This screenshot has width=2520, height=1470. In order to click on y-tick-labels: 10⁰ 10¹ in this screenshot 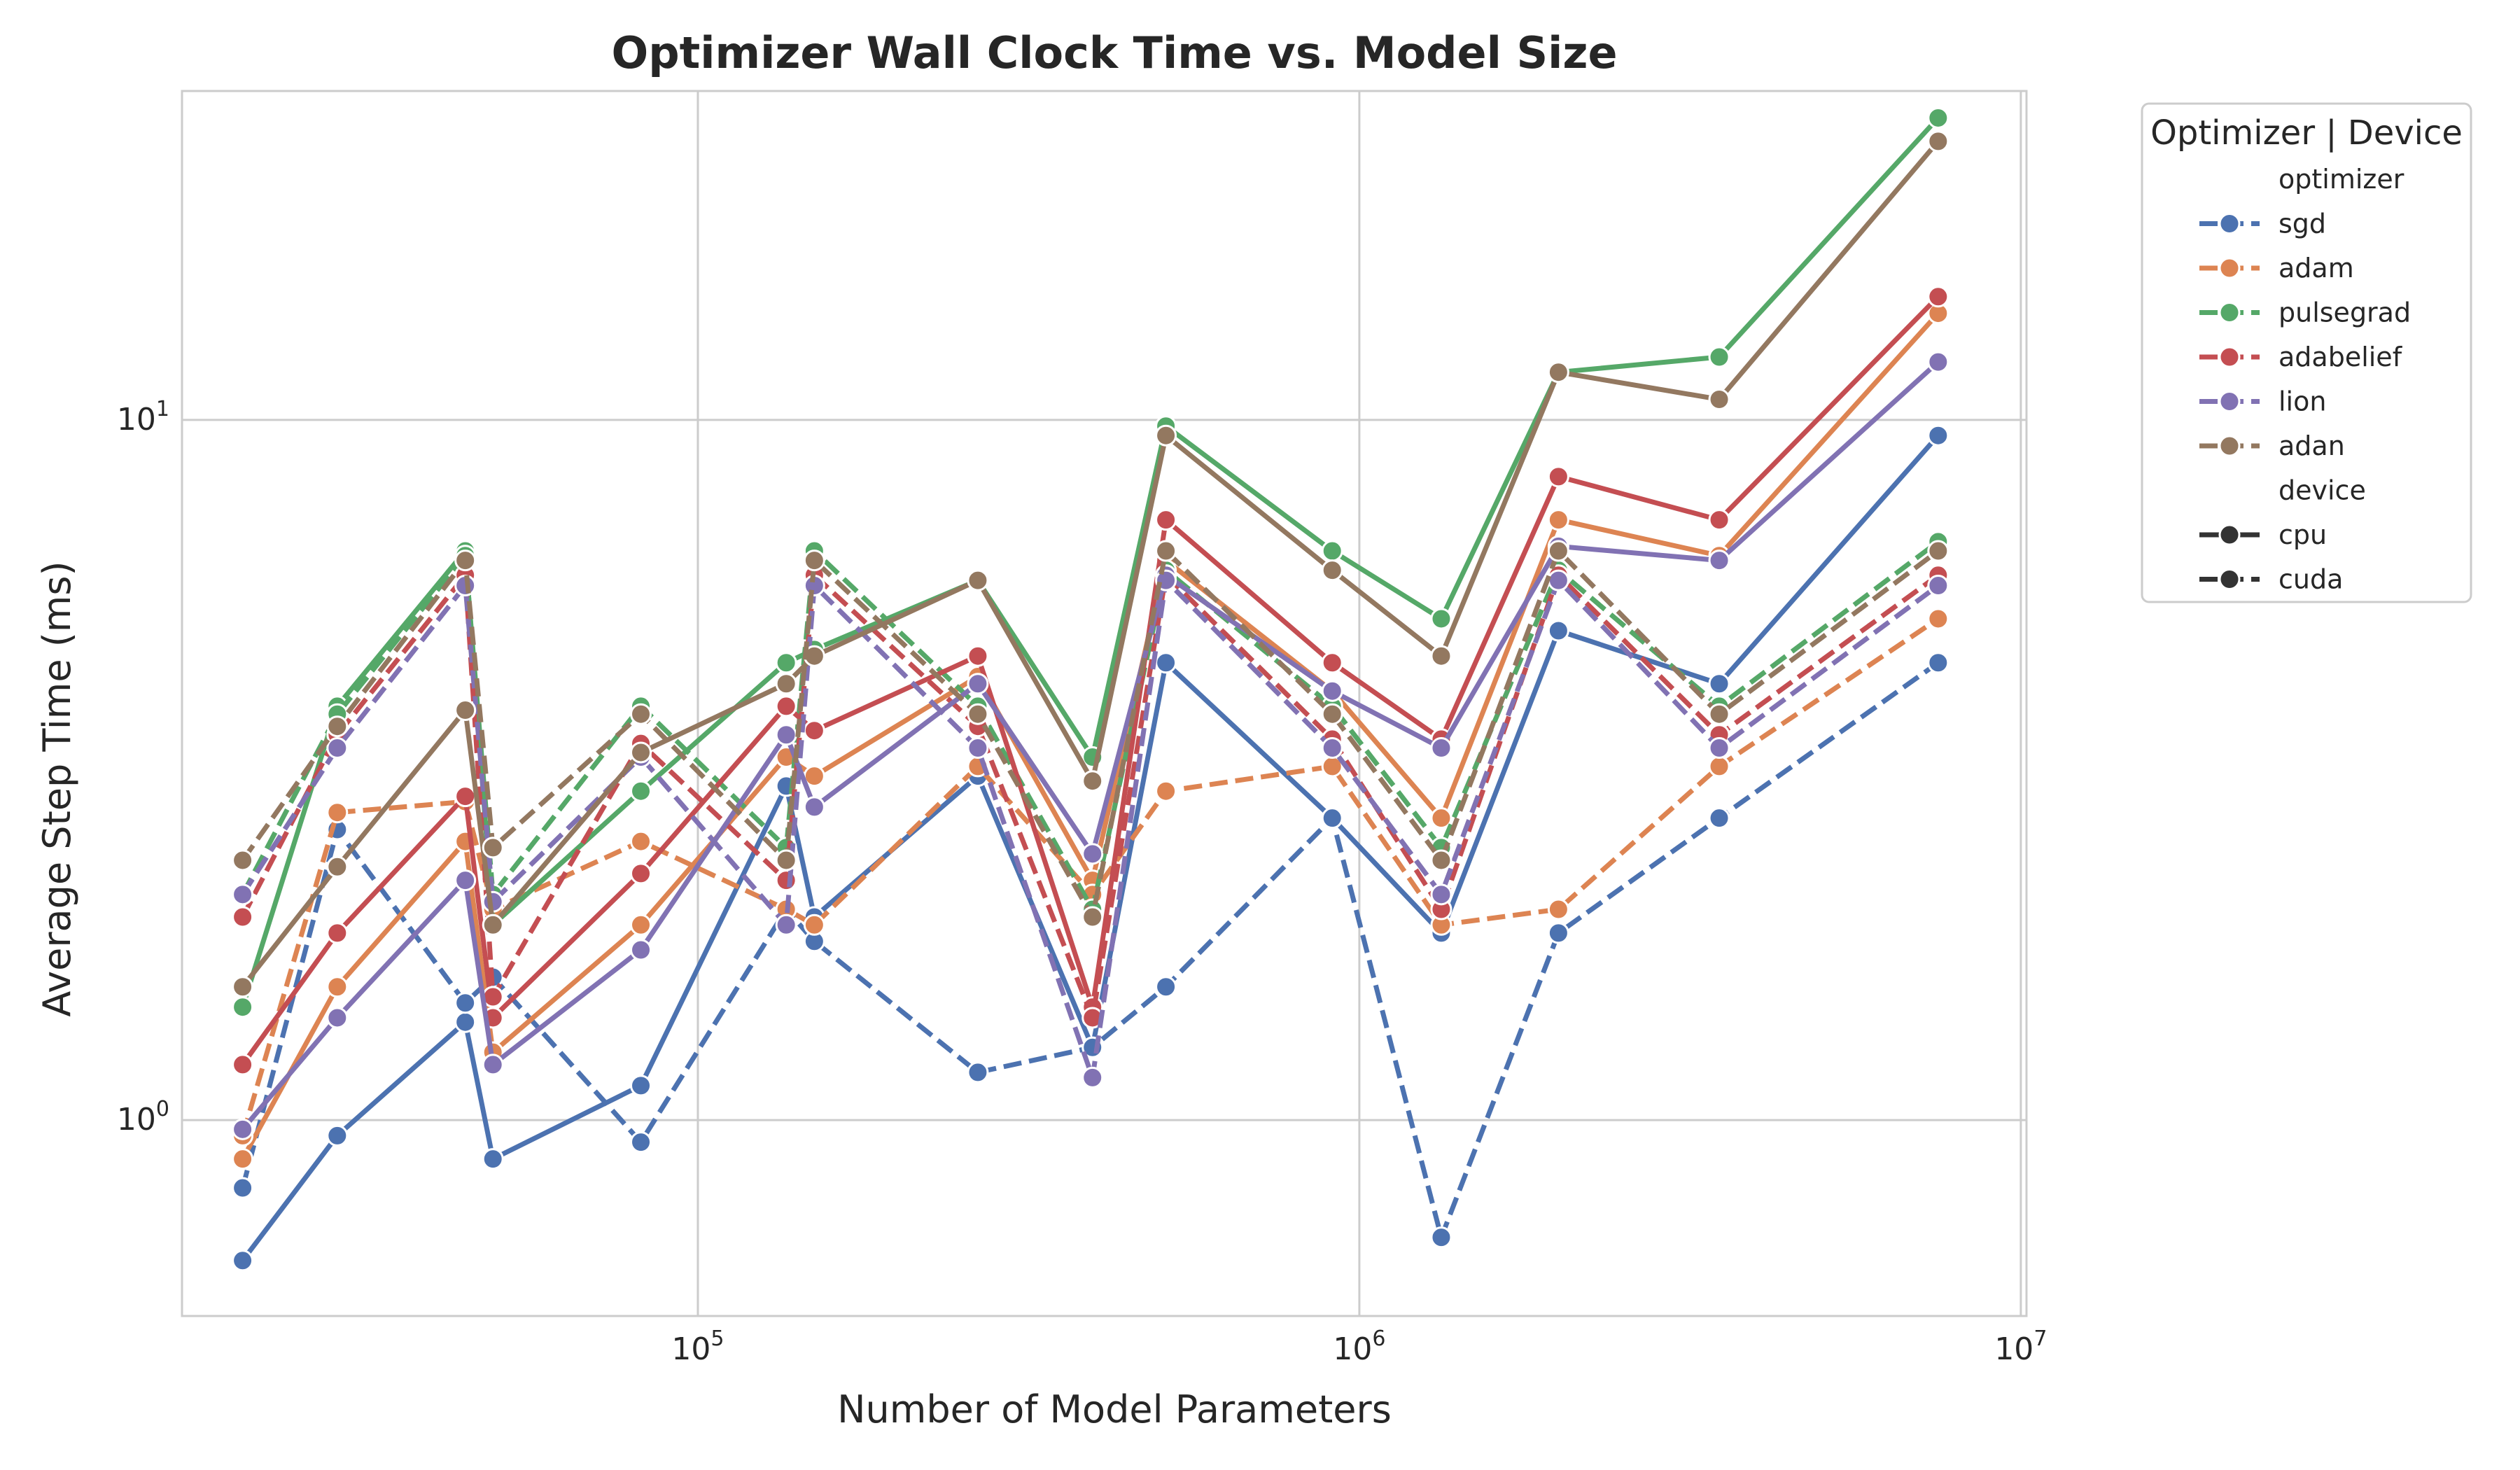, I will do `click(143, 767)`.